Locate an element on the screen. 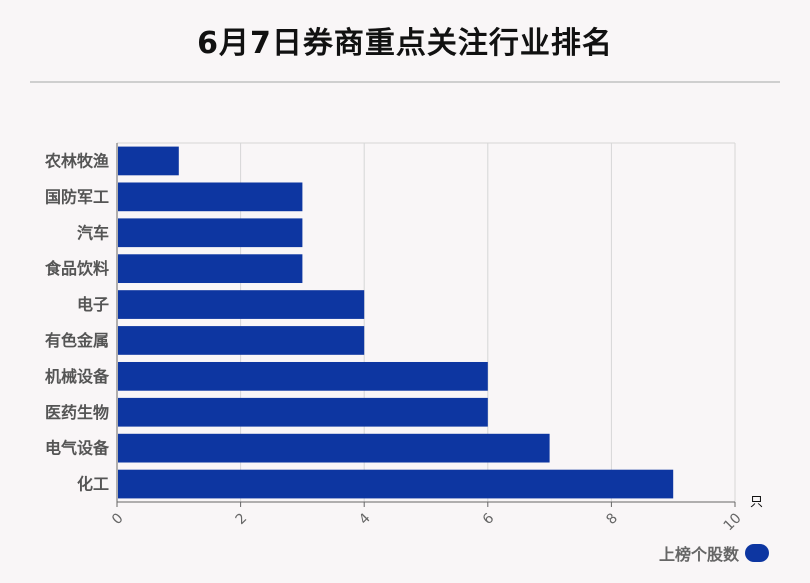  x-tick-label: 8 is located at coordinates (612, 519).